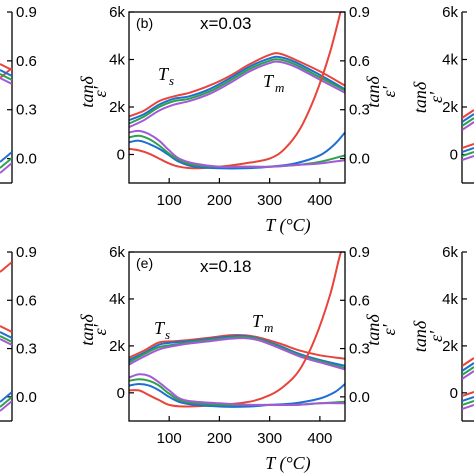  What do you see at coordinates (169, 200) in the screenshot?
I see `x-tick-label: 100` at bounding box center [169, 200].